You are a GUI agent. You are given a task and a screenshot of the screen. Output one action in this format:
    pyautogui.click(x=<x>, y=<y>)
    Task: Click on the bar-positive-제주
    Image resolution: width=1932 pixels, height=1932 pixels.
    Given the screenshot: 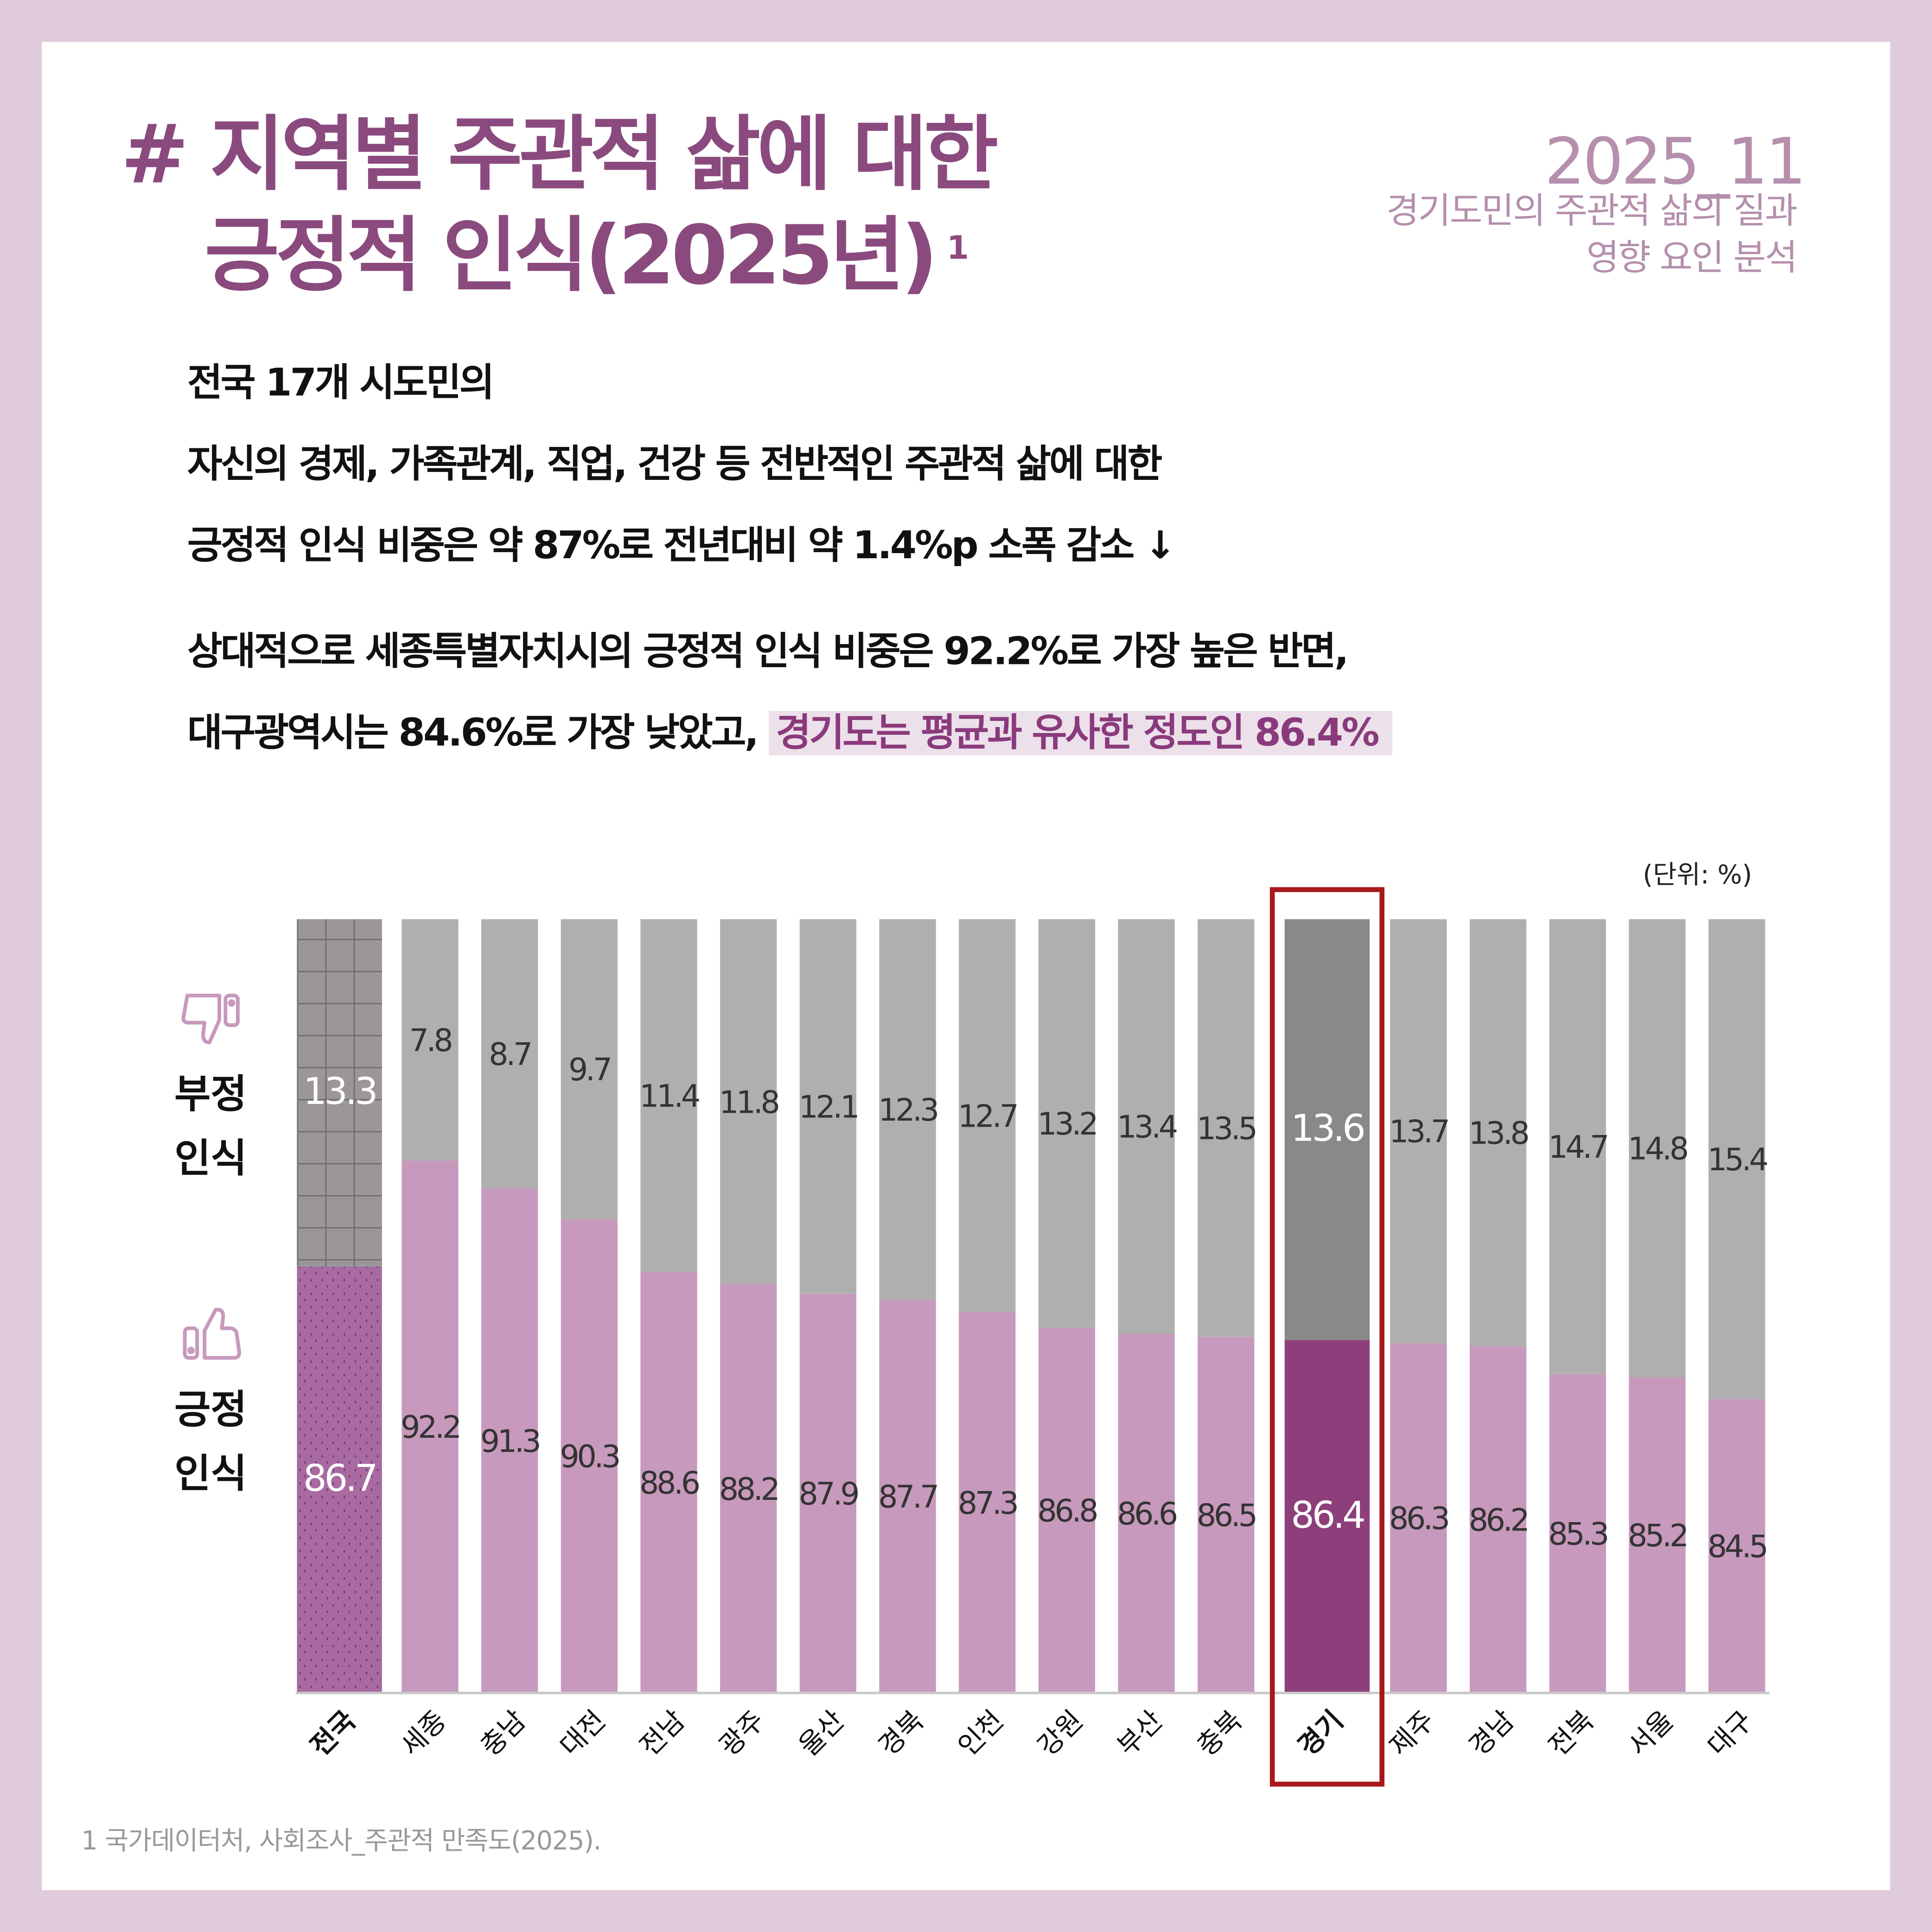 What is the action you would take?
    pyautogui.click(x=1418, y=1518)
    